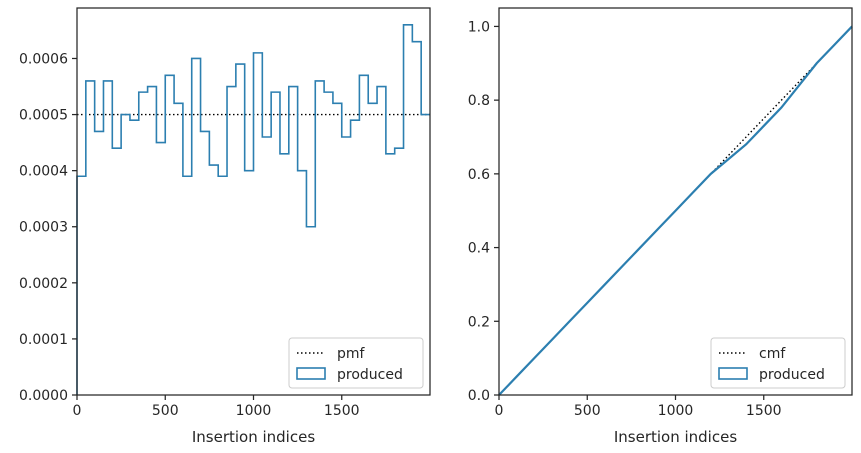 This screenshot has height=453, width=861. What do you see at coordinates (43, 59) in the screenshot?
I see `y-tick-label: 0.0006` at bounding box center [43, 59].